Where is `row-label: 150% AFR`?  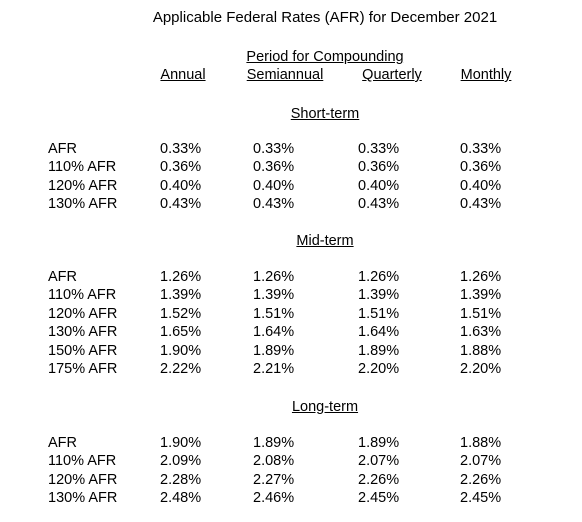 row-label: 150% AFR is located at coordinates (83, 350).